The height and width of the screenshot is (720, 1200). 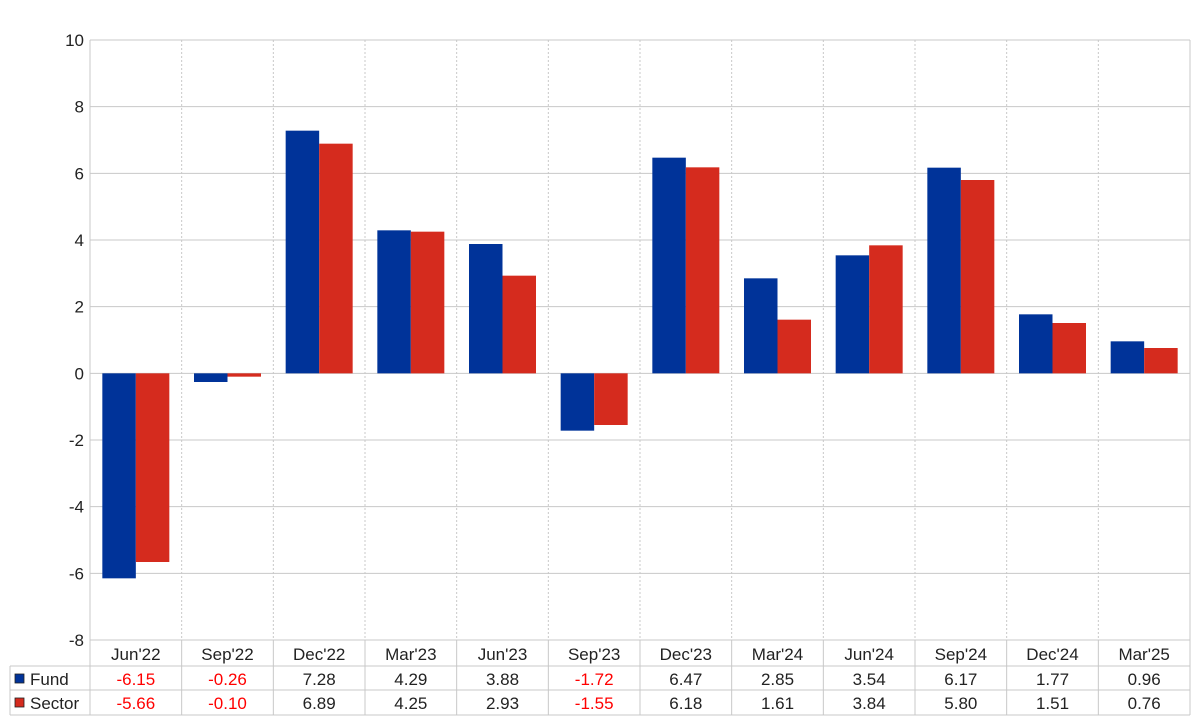 I want to click on data-label-fund-10: 1.77, so click(x=1052, y=679).